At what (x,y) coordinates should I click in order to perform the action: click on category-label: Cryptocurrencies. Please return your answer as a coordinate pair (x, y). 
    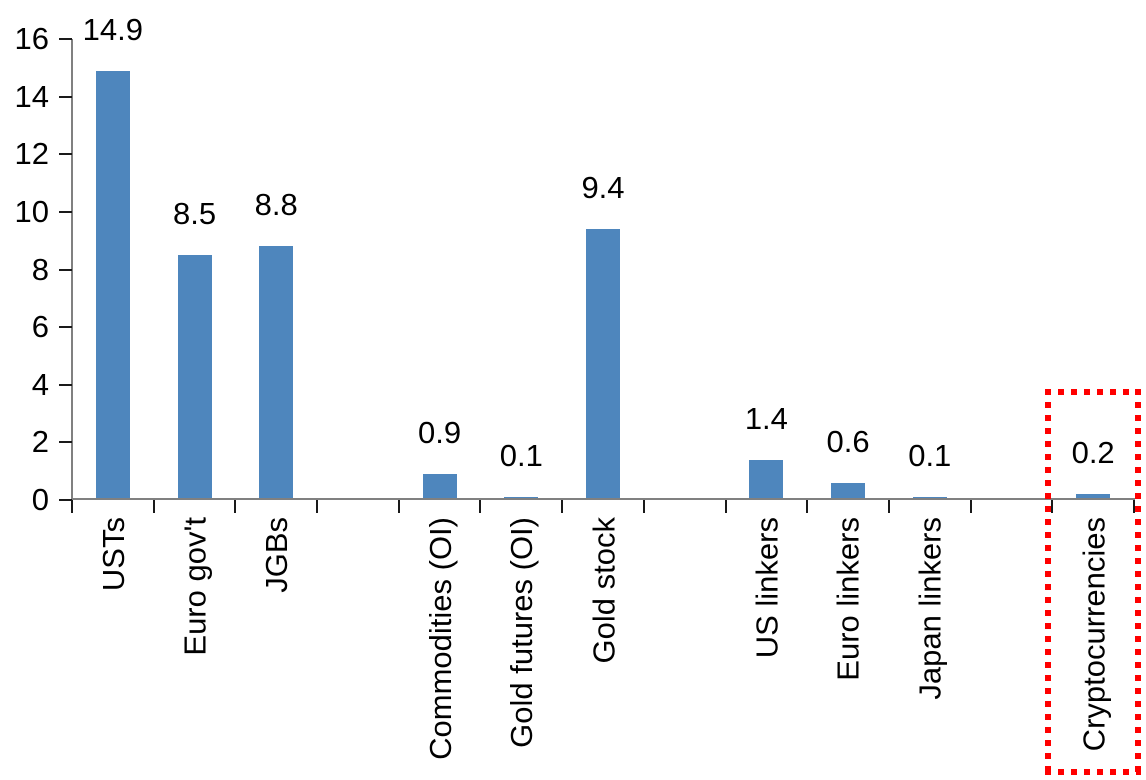
    Looking at the image, I should click on (1094, 634).